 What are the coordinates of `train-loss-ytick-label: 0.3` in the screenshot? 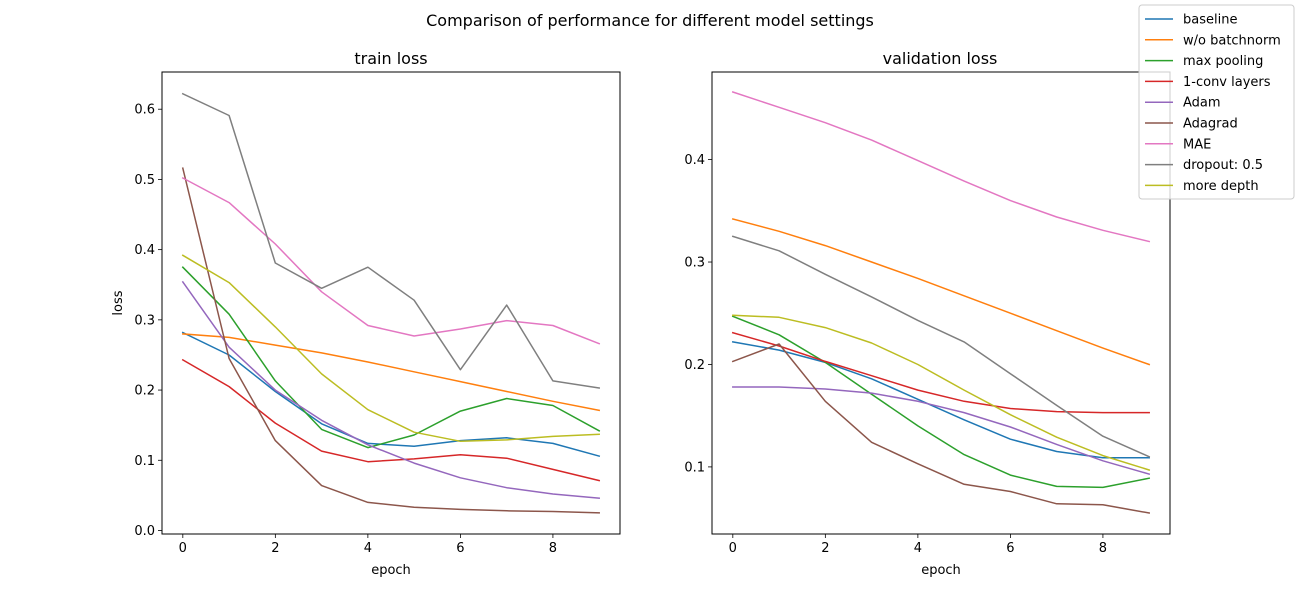 It's located at (144, 320).